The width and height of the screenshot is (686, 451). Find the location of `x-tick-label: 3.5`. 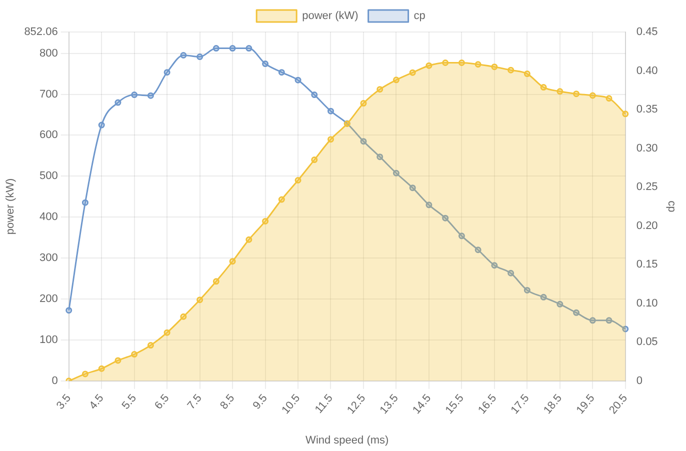

x-tick-label: 3.5 is located at coordinates (64, 402).